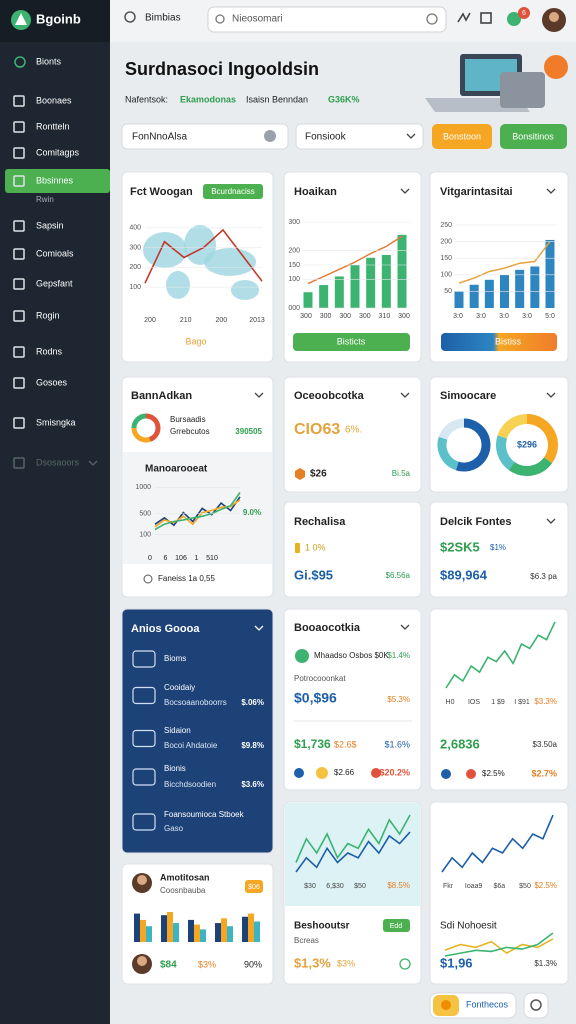 The width and height of the screenshot is (576, 1024). I want to click on notification-badge, so click(524, 13).